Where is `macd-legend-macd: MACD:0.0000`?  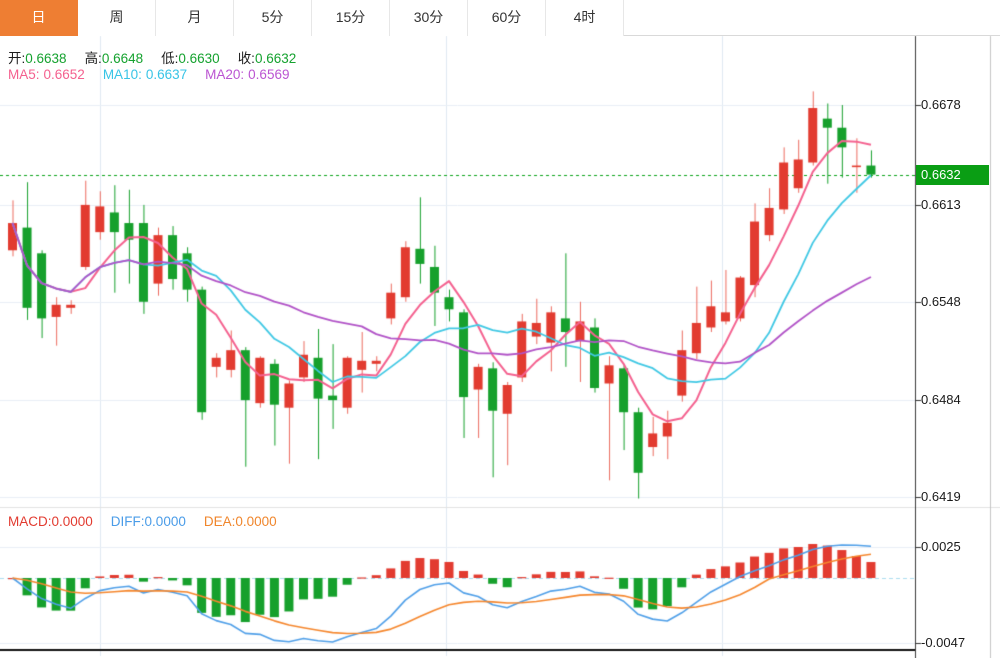 macd-legend-macd: MACD:0.0000 is located at coordinates (50, 521).